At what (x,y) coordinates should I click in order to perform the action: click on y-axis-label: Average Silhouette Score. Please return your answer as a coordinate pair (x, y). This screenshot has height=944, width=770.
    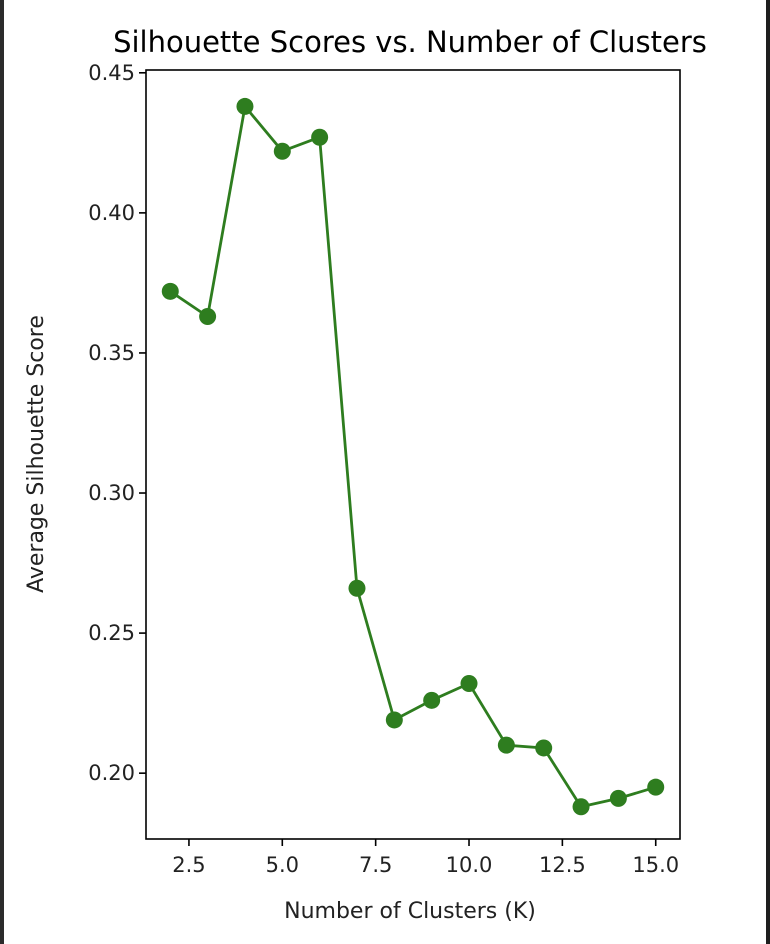
    Looking at the image, I should click on (36, 454).